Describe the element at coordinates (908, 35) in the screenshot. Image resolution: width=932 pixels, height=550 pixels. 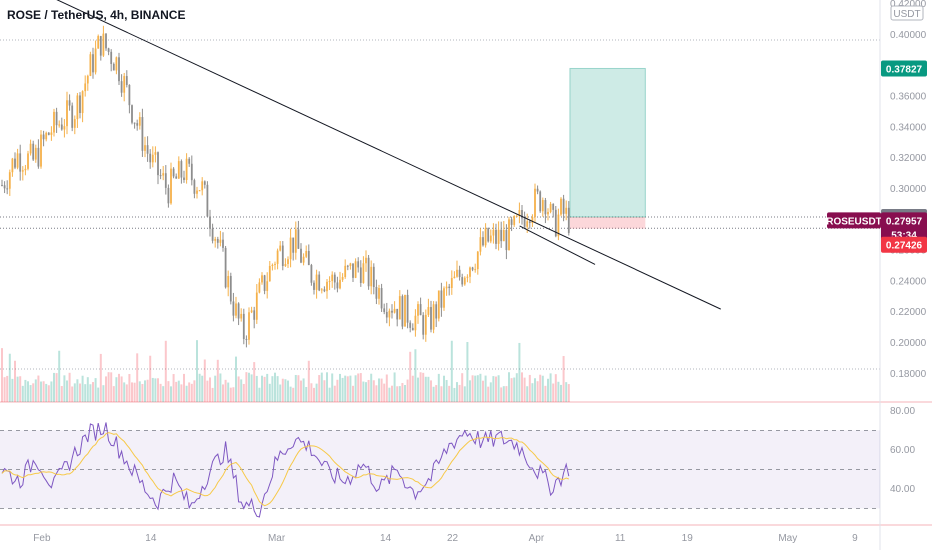
I see `price-tick-label: 0.40000` at that location.